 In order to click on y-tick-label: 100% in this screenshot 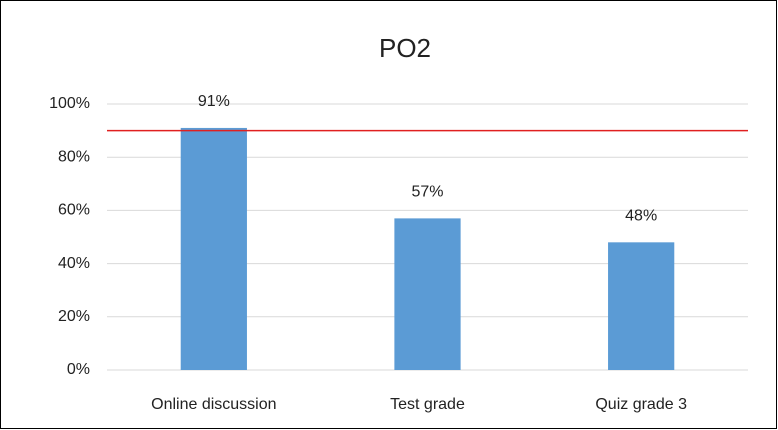, I will do `click(69, 103)`.